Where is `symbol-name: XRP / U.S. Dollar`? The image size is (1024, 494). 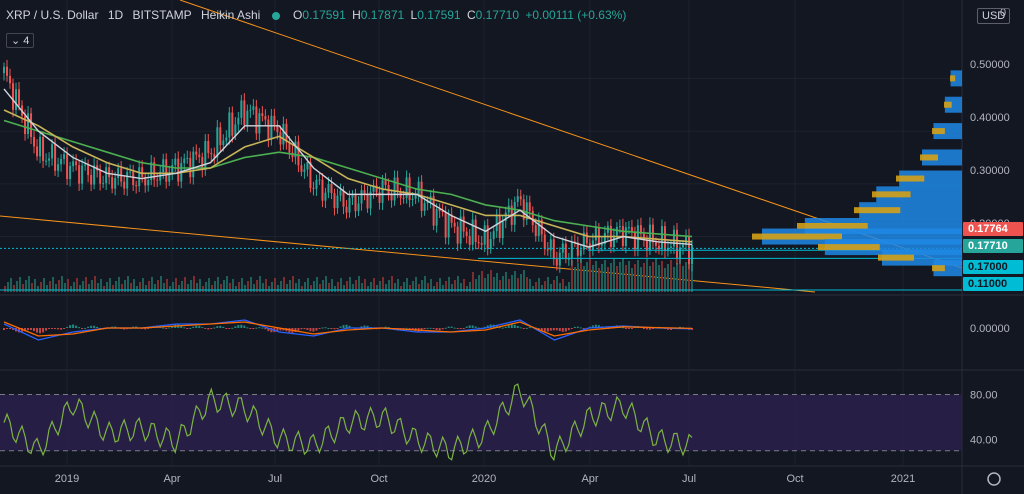
symbol-name: XRP / U.S. Dollar is located at coordinates (52, 15).